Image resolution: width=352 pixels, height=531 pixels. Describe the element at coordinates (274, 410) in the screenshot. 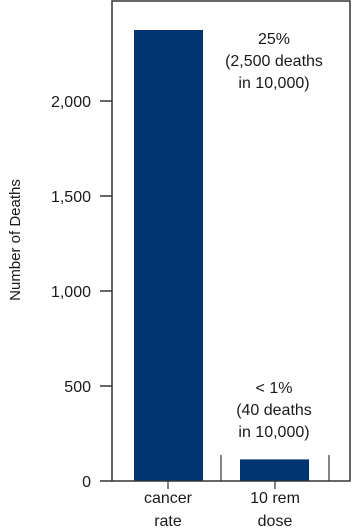

I see `annotation-line: (40 deaths` at that location.